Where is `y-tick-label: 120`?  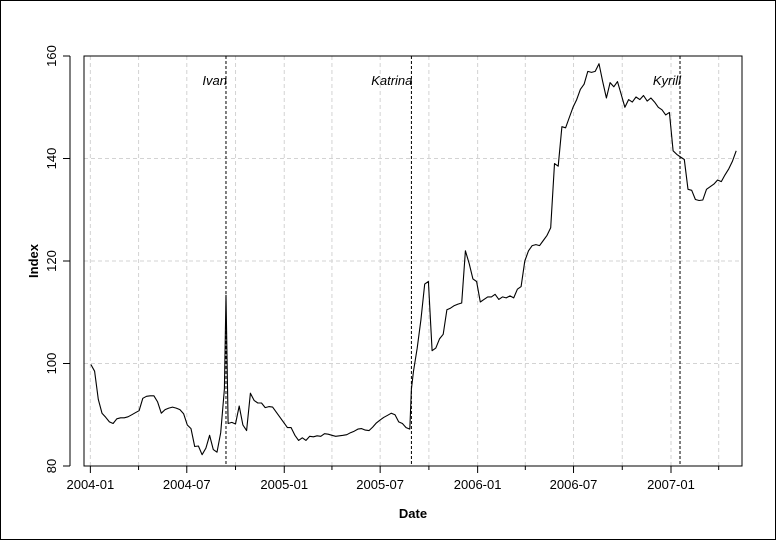 y-tick-label: 120 is located at coordinates (51, 261).